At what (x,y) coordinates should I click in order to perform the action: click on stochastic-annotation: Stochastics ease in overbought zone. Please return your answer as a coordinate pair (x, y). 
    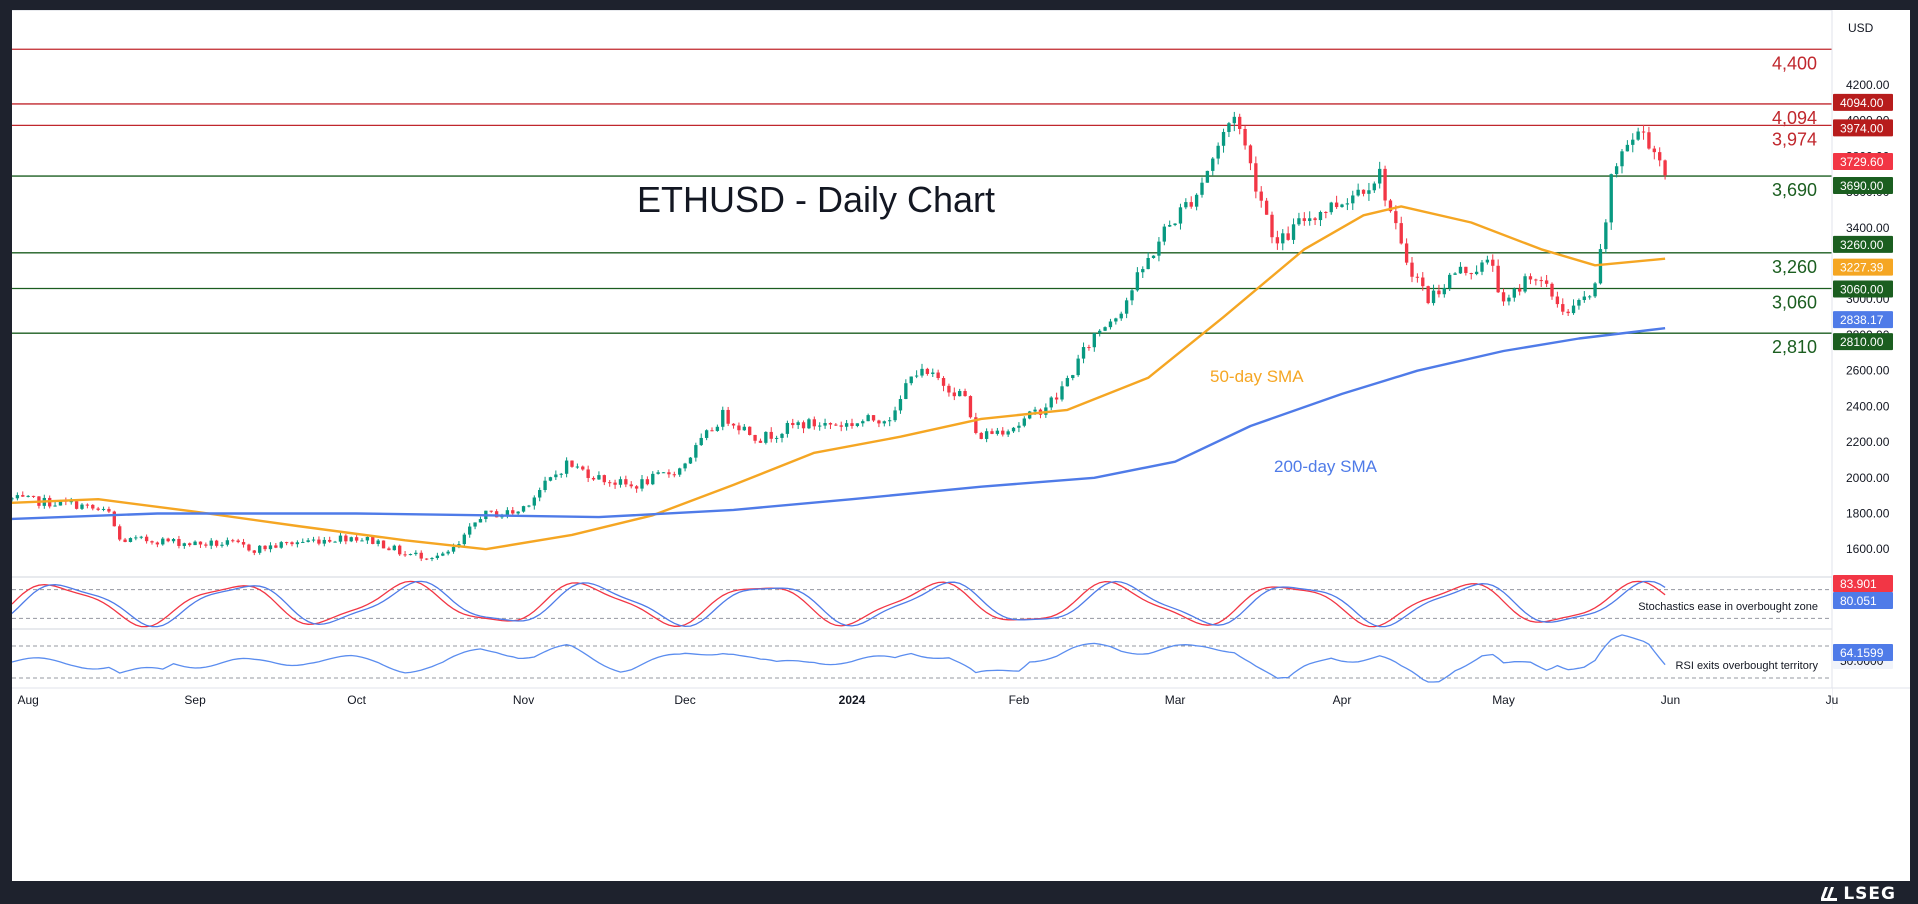
    Looking at the image, I should click on (1728, 607).